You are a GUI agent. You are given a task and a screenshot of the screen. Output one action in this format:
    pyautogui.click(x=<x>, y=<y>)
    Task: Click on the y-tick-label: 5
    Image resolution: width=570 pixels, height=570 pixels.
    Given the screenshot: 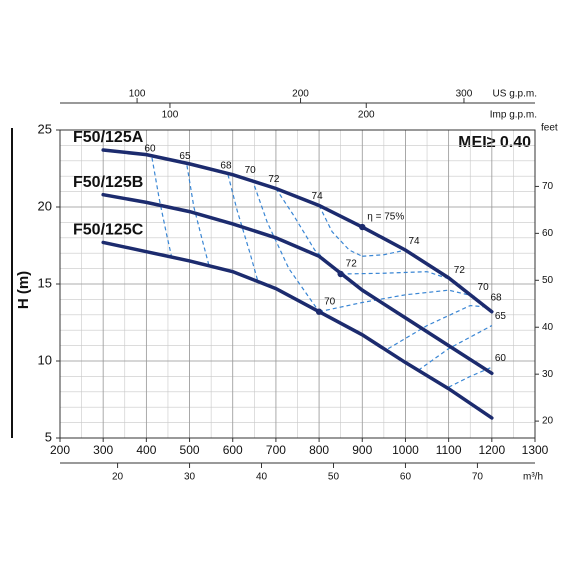 What is the action you would take?
    pyautogui.click(x=48, y=436)
    